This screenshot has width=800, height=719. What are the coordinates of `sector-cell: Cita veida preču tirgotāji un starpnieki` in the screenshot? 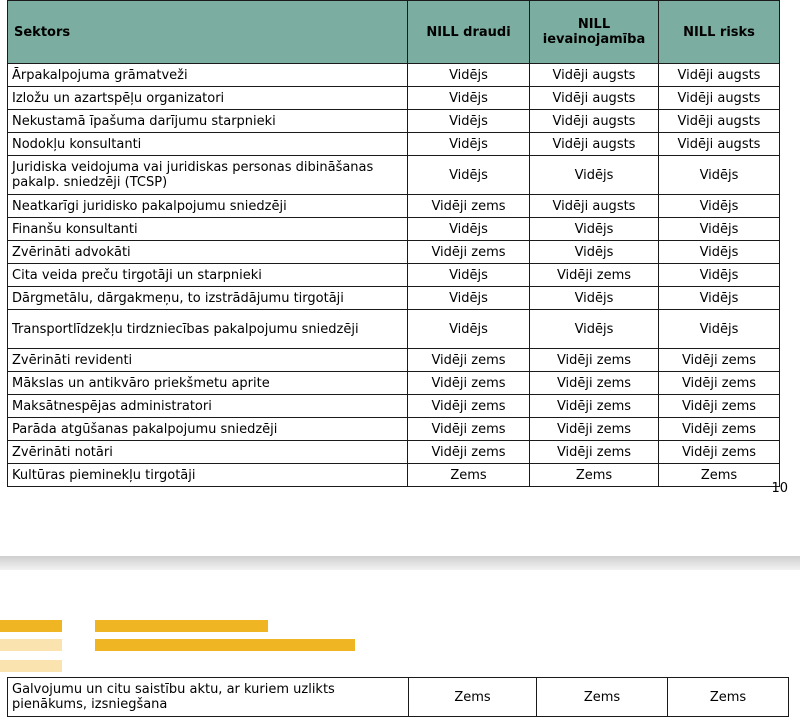 It's located at (207, 275).